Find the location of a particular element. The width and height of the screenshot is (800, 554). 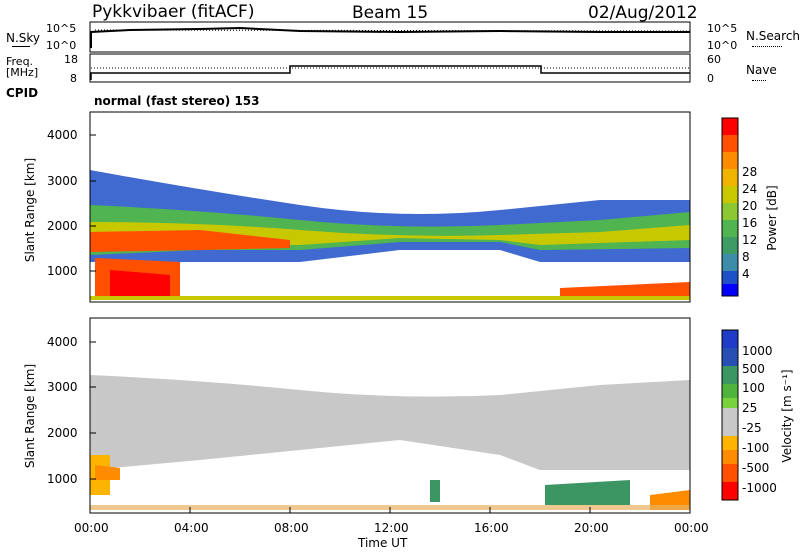

power-cb-4: 4 is located at coordinates (746, 274).